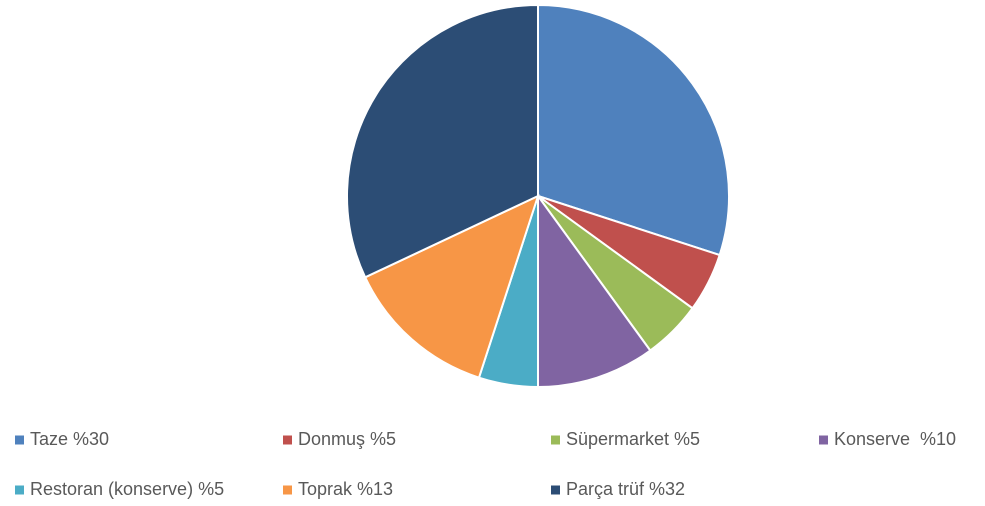 This screenshot has height=506, width=985. Describe the element at coordinates (633, 439) in the screenshot. I see `legend-label: Süpermarket %5` at that location.